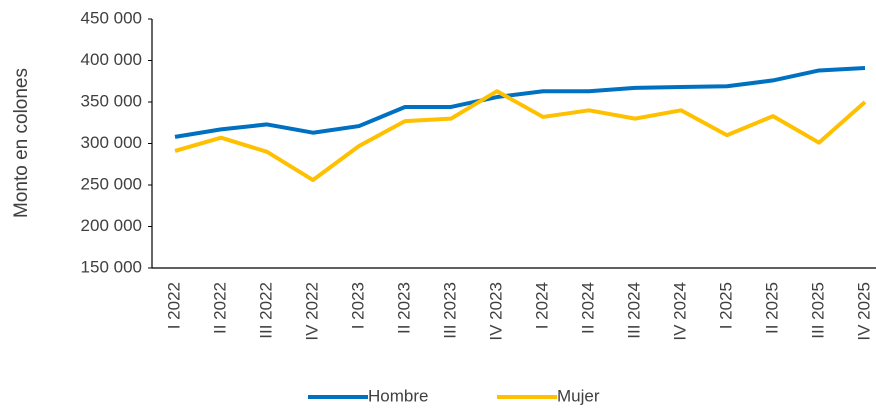 The image size is (876, 410). Describe the element at coordinates (111, 225) in the screenshot. I see `y-tick-label: 200 000` at that location.